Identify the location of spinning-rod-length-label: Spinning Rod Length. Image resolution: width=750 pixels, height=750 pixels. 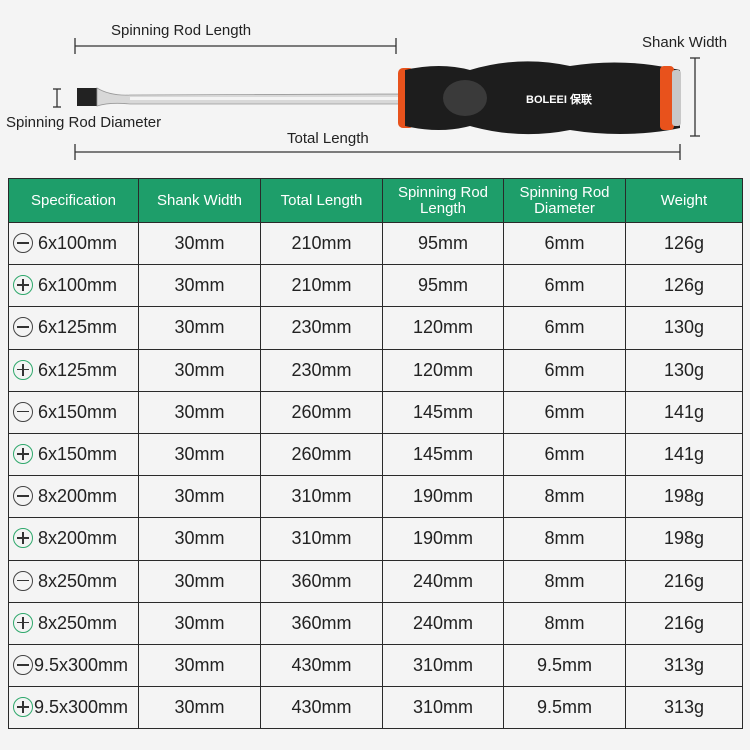
(181, 30).